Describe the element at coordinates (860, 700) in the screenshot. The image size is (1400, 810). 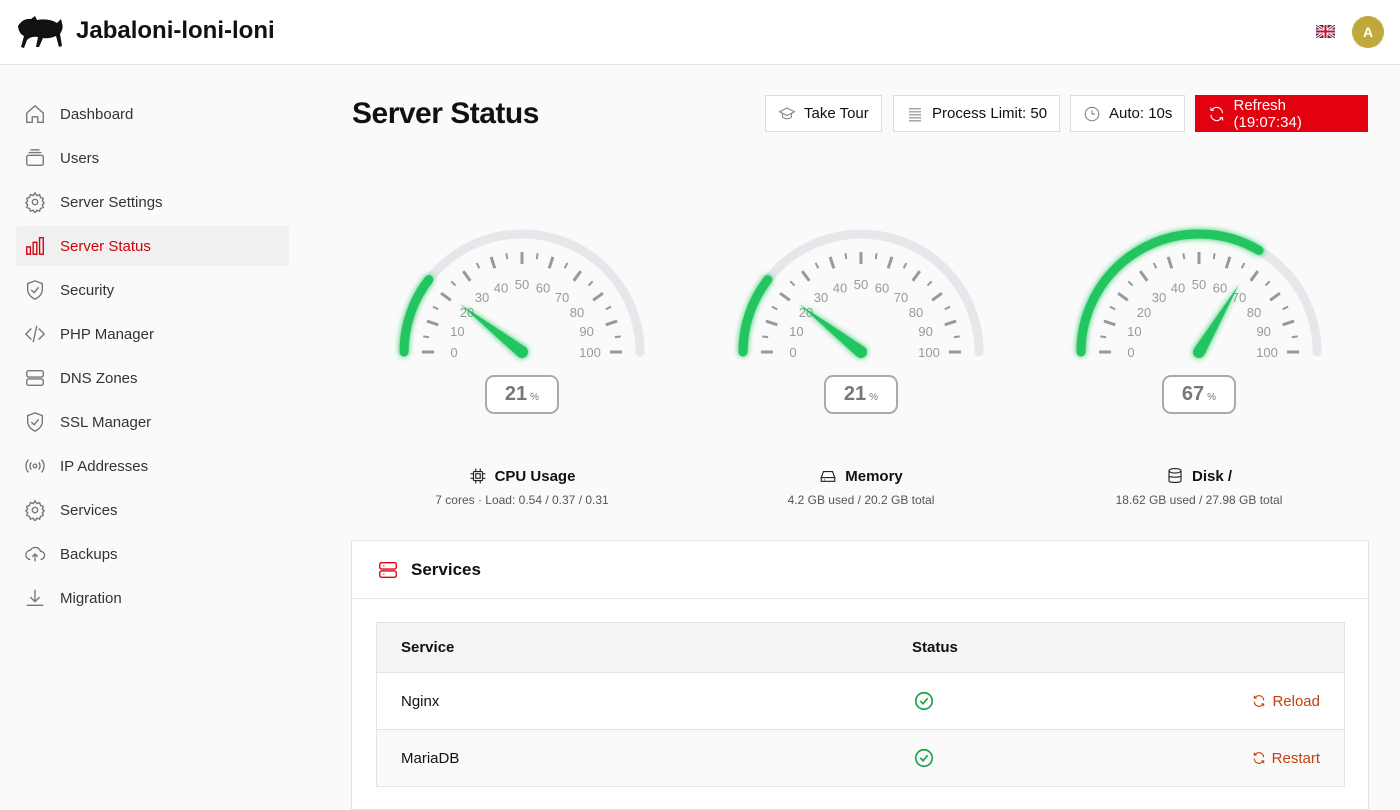
I see `table-row: Nginx Reload` at that location.